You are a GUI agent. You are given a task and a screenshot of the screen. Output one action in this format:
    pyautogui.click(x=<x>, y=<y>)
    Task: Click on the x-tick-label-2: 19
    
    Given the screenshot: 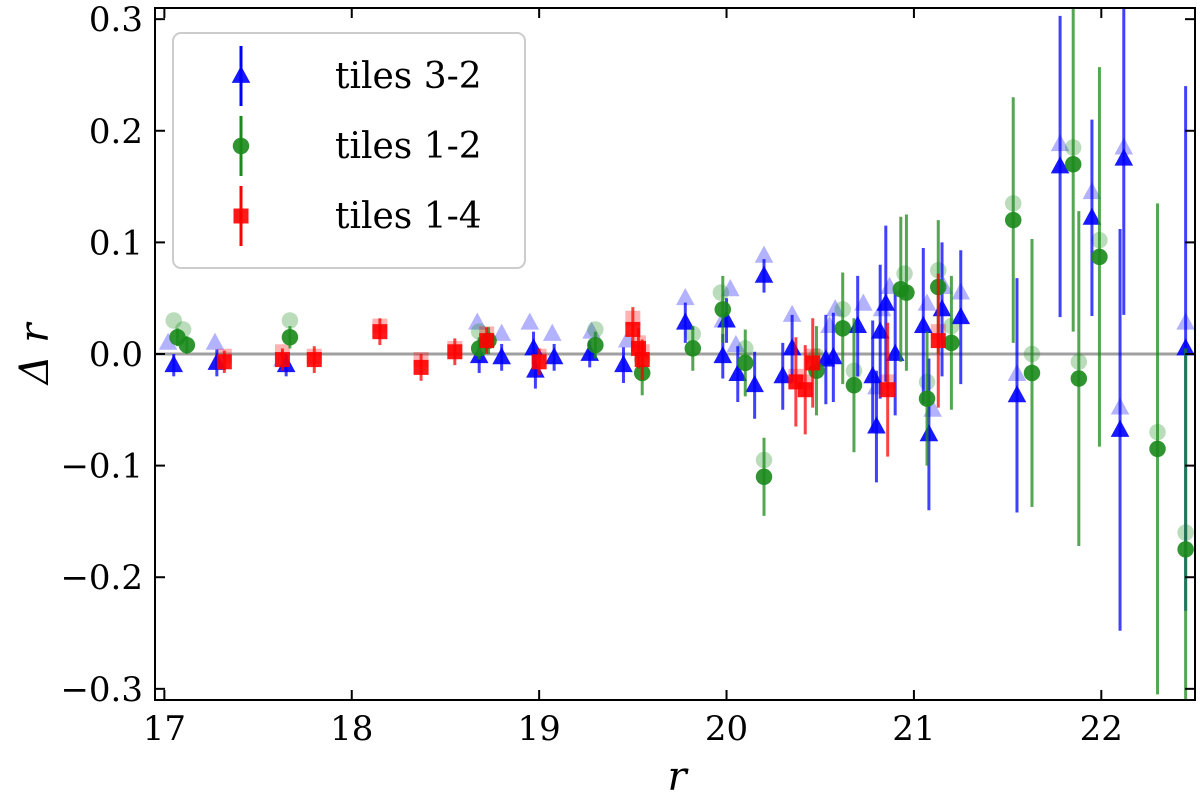 What is the action you would take?
    pyautogui.click(x=539, y=729)
    